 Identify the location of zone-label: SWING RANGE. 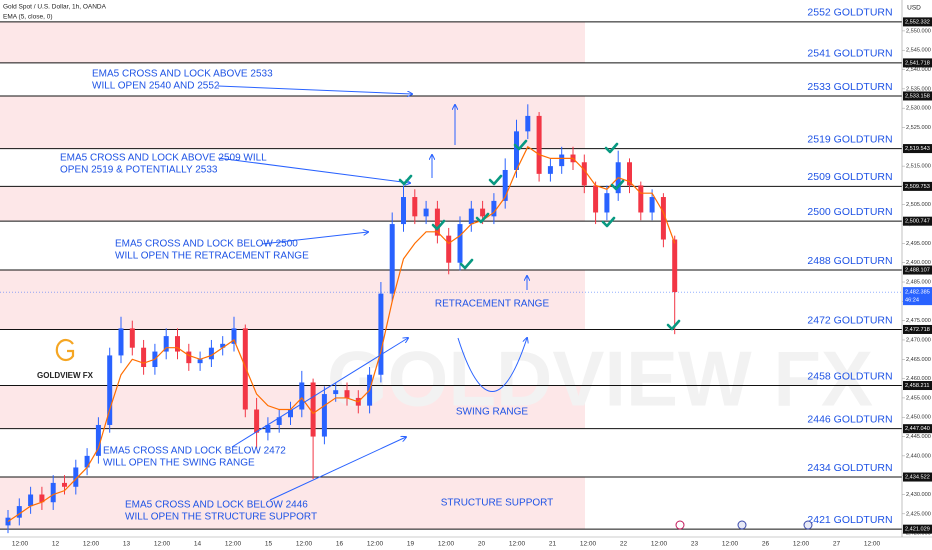
(492, 412).